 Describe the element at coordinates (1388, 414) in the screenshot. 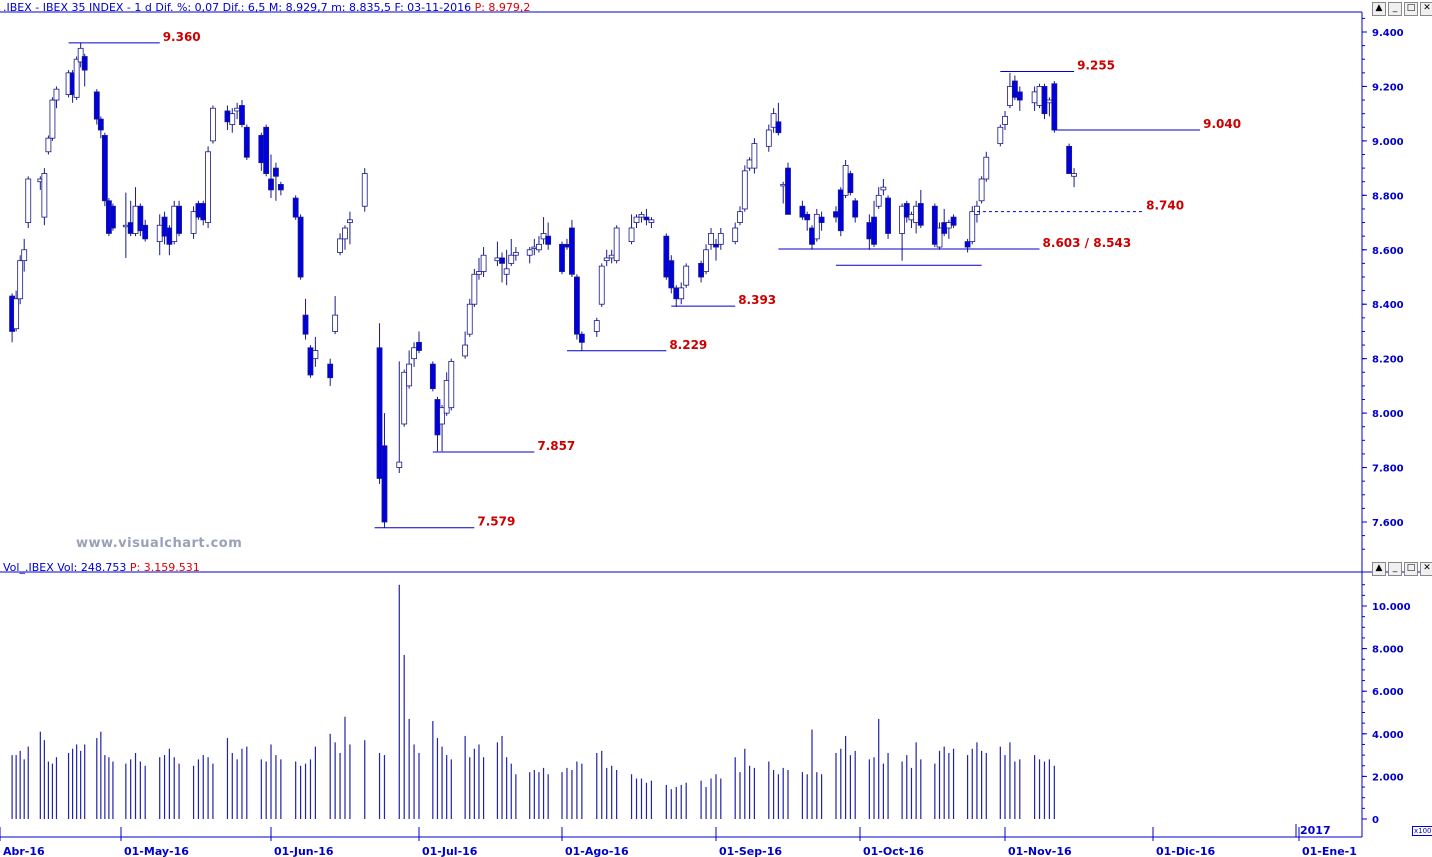

I see `price-y-tick-label: 8.000` at that location.